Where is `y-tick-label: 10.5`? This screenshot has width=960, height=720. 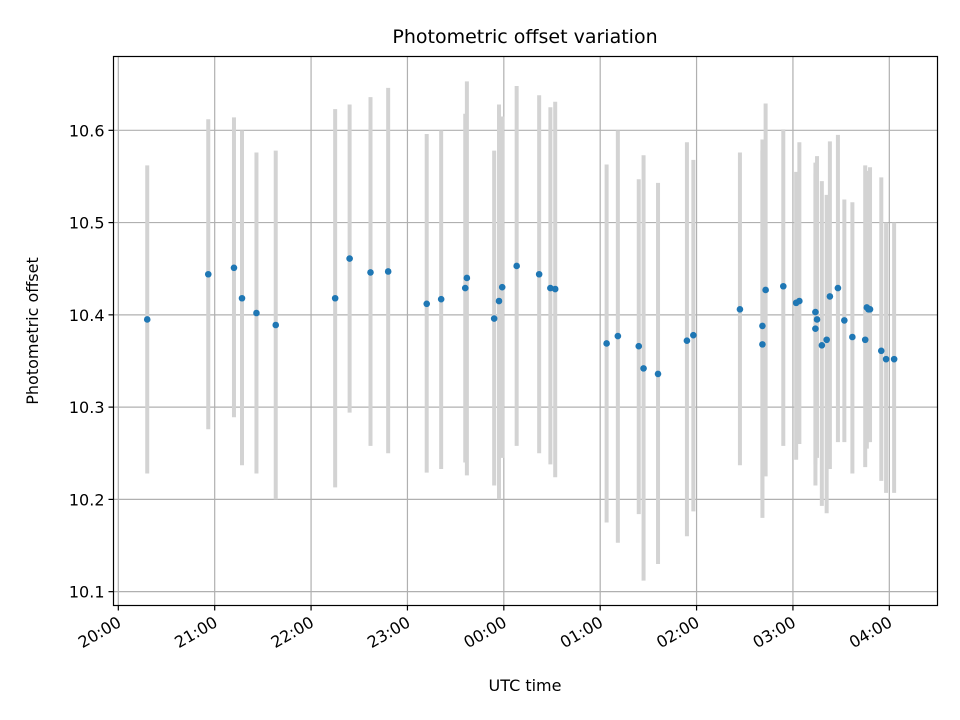
y-tick-label: 10.5 is located at coordinates (87, 223).